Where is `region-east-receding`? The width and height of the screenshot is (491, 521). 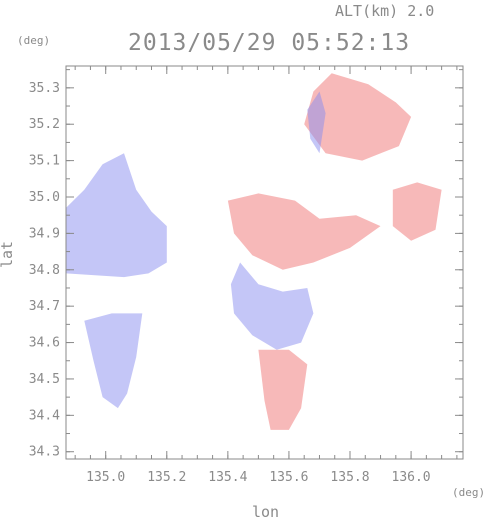 region-east-receding is located at coordinates (417, 211).